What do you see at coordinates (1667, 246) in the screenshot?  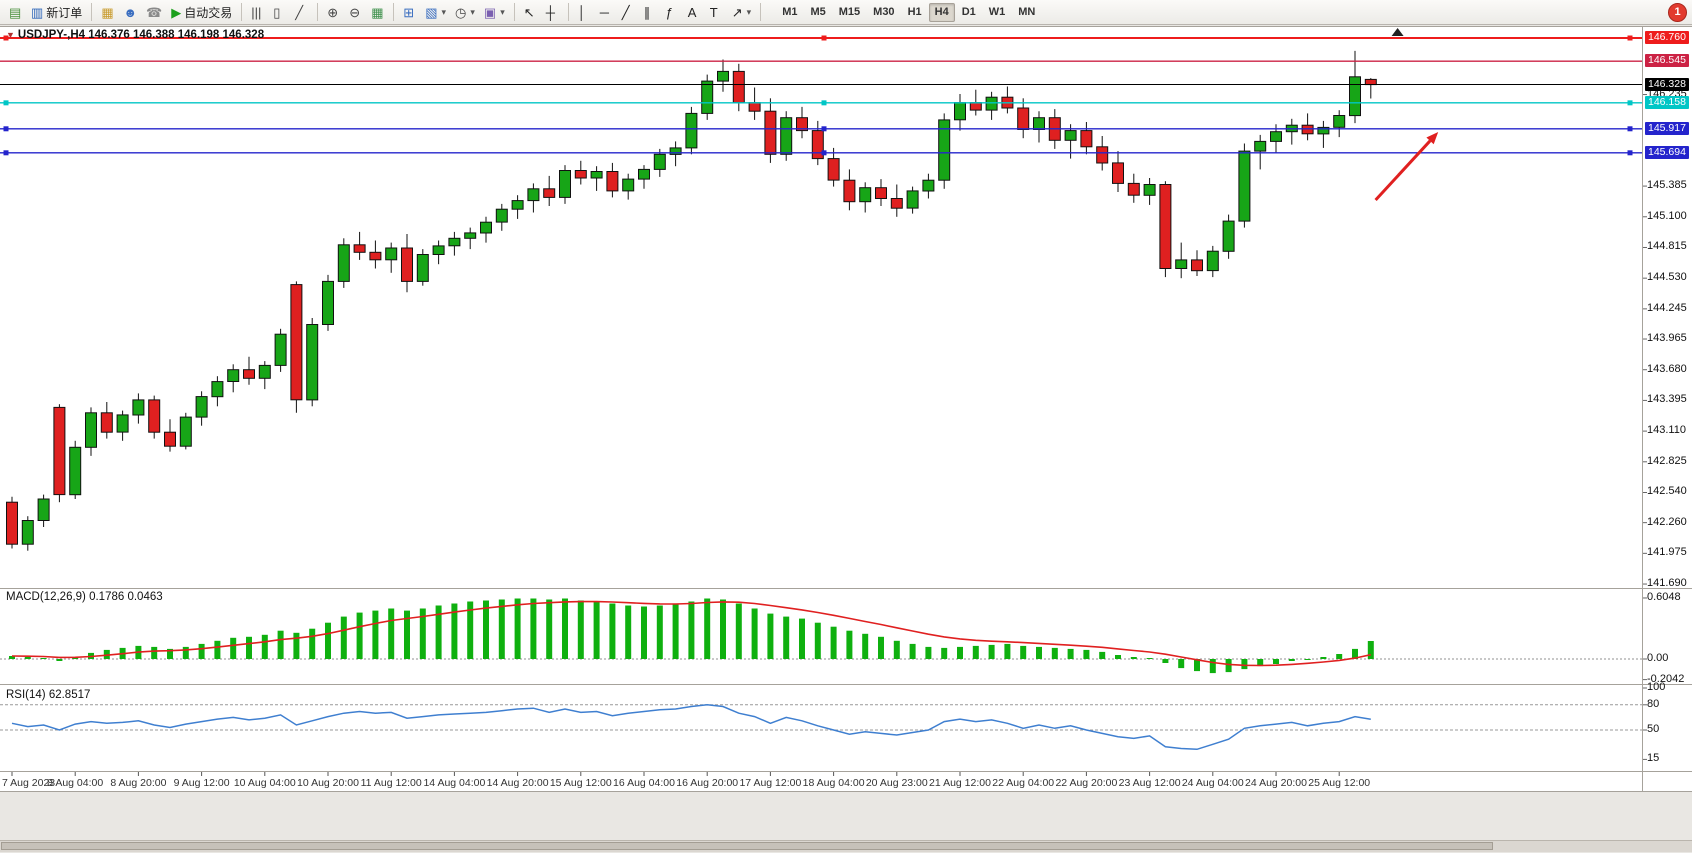 I see `price-scale-label: 144.815` at bounding box center [1667, 246].